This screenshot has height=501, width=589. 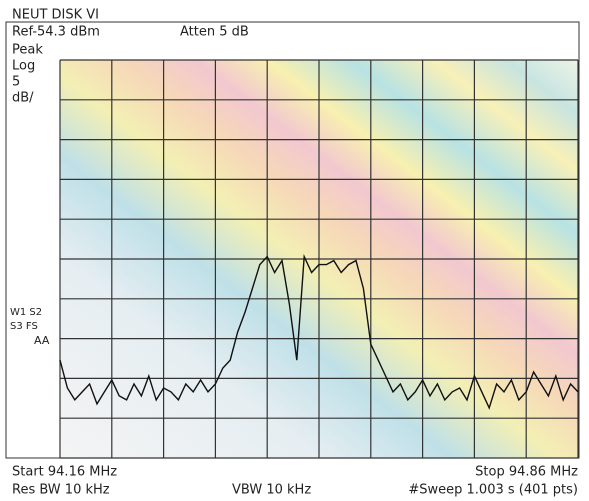 I want to click on ref-level: Ref-54.3 dBm, so click(x=56, y=32).